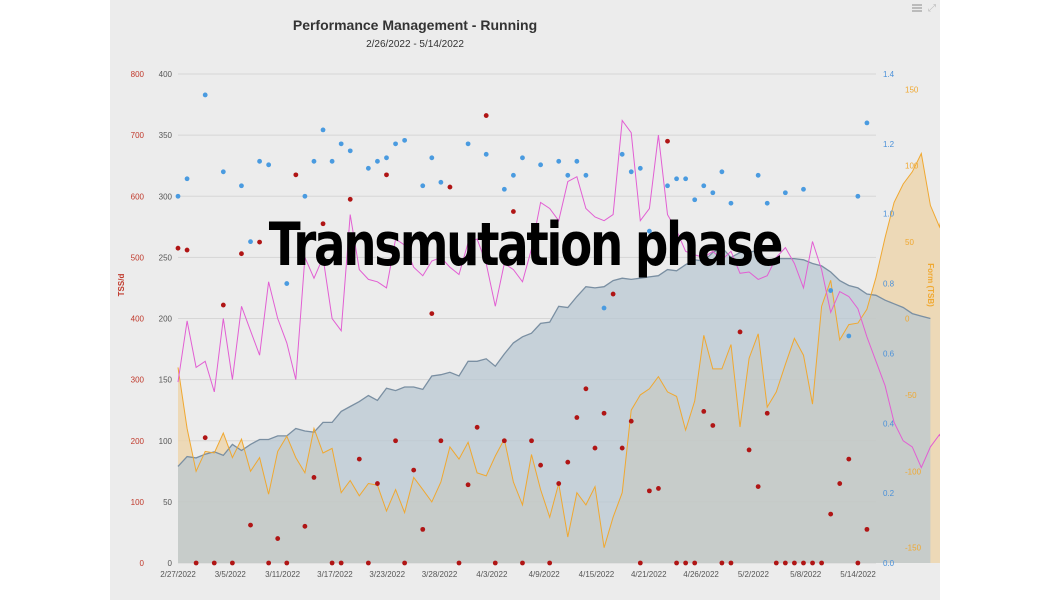 The width and height of the screenshot is (1050, 600). What do you see at coordinates (138, 441) in the screenshot?
I see `tss-tick-label: 200` at bounding box center [138, 441].